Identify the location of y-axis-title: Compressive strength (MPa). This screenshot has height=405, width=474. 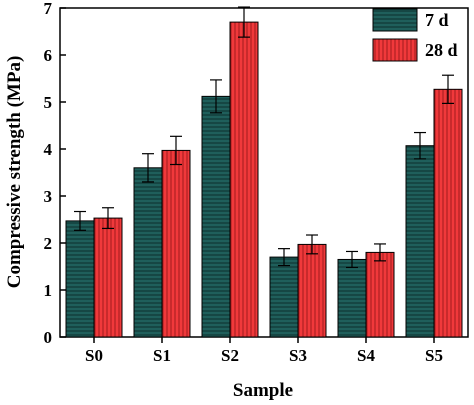
(14, 172).